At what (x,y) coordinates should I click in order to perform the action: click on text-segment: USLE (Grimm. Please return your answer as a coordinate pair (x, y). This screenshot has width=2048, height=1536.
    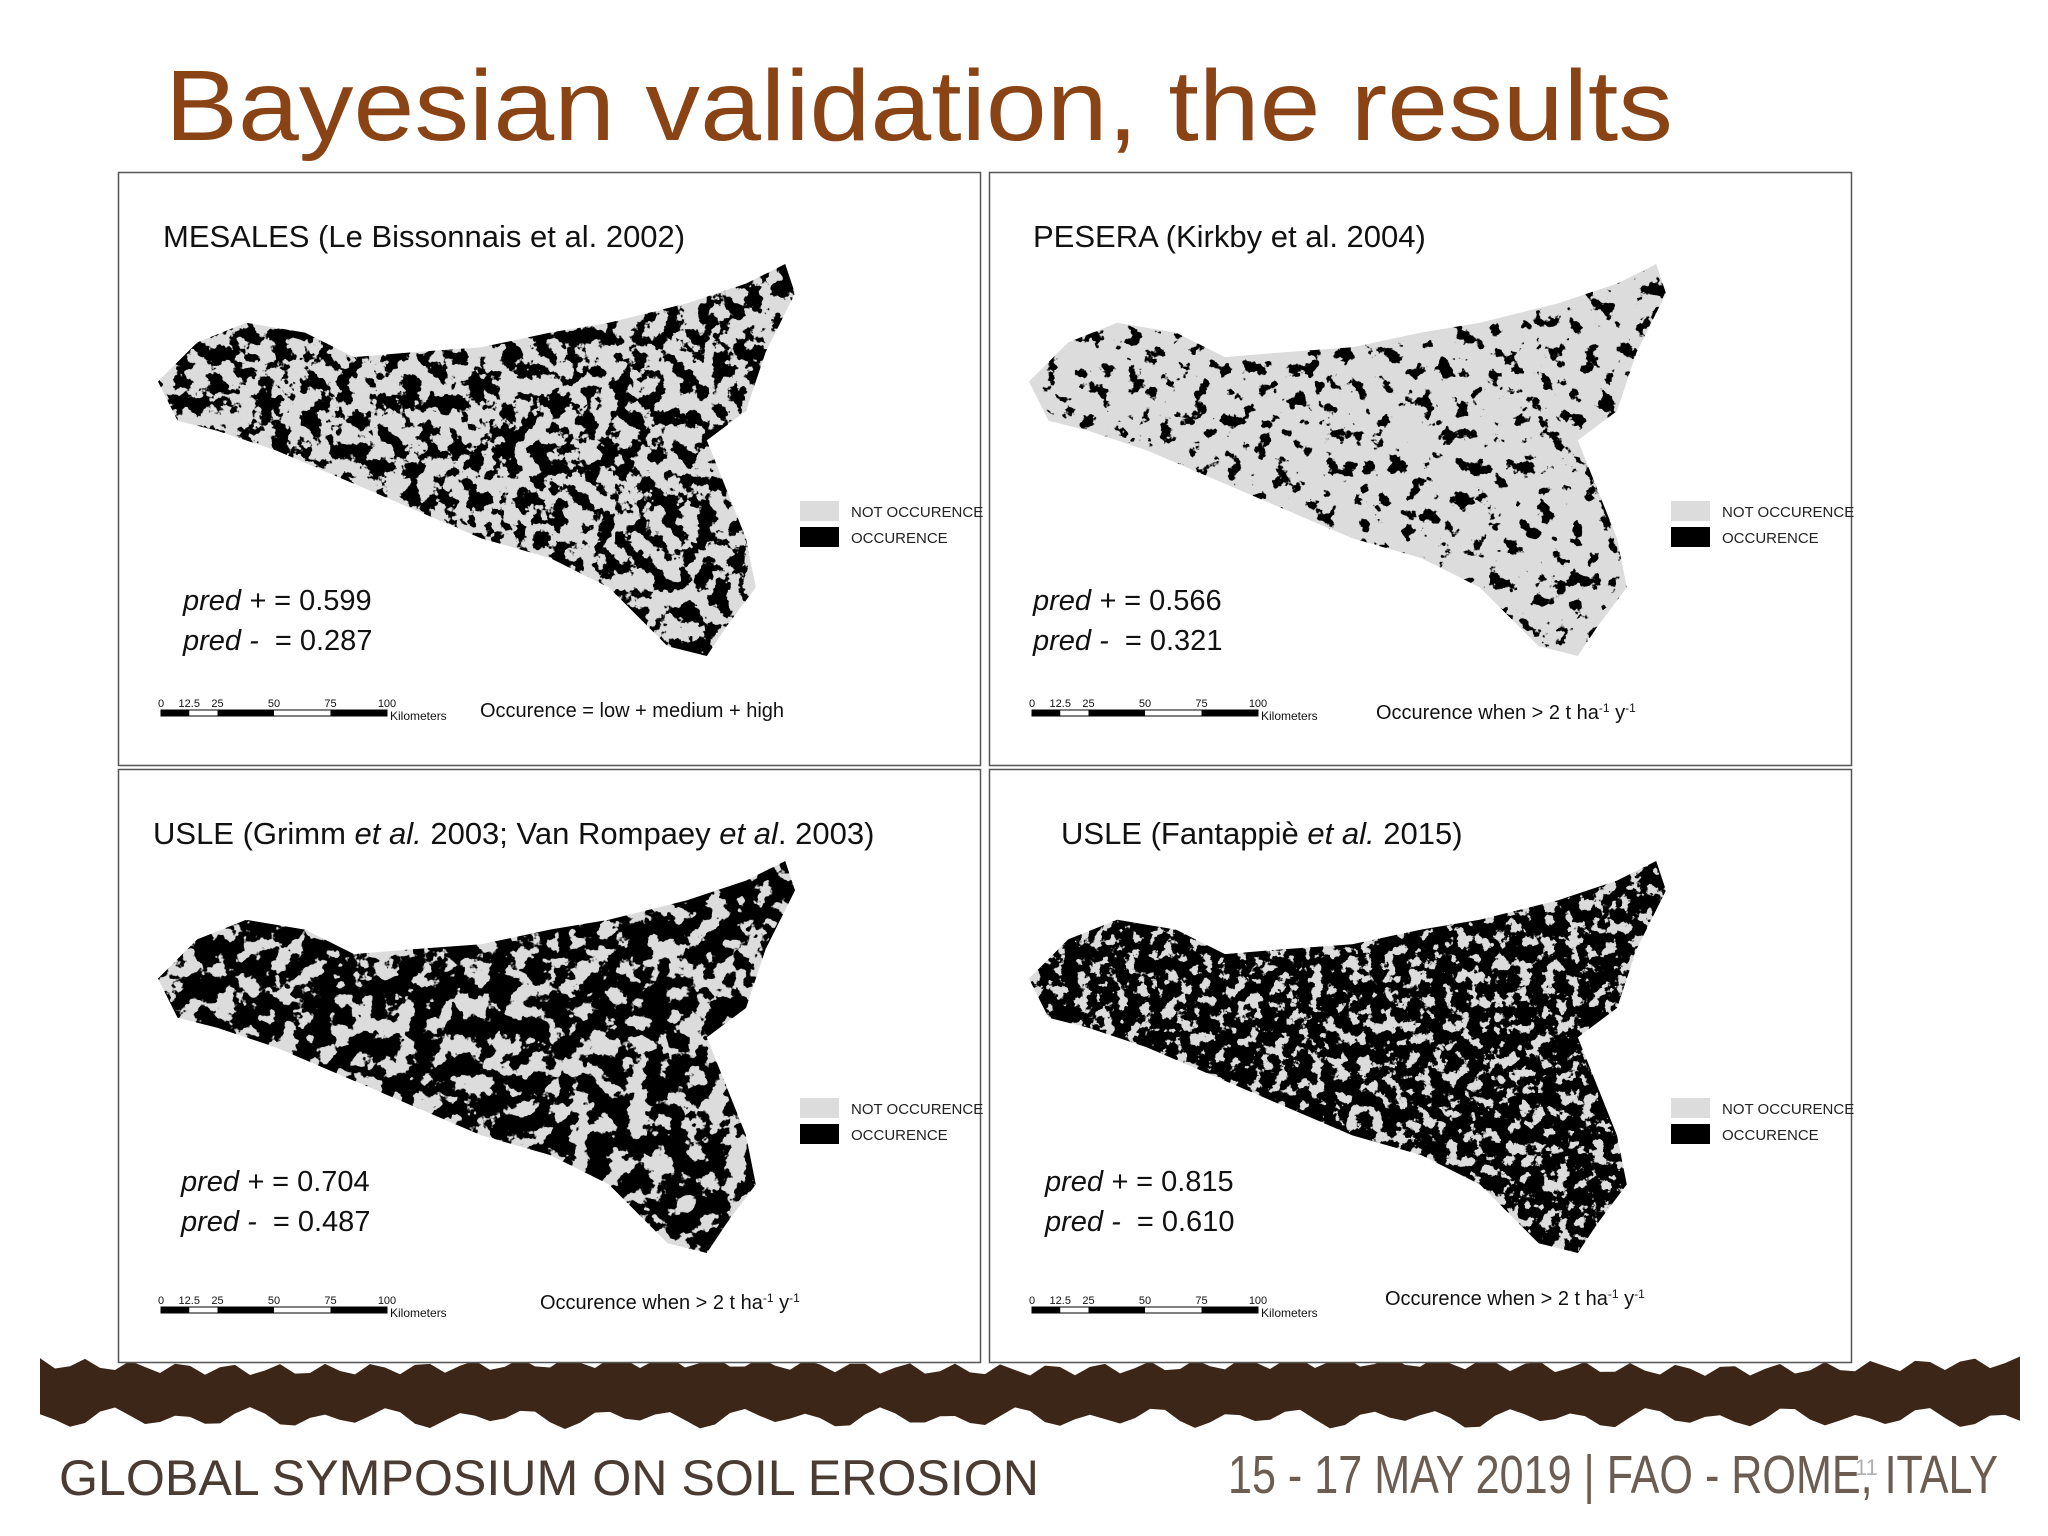
    Looking at the image, I should click on (254, 833).